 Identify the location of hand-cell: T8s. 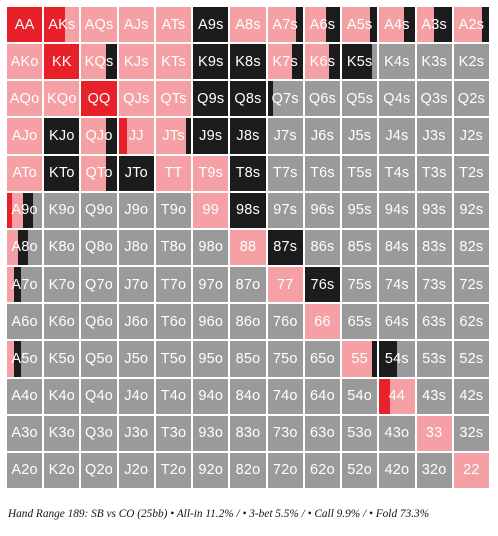
(248, 173).